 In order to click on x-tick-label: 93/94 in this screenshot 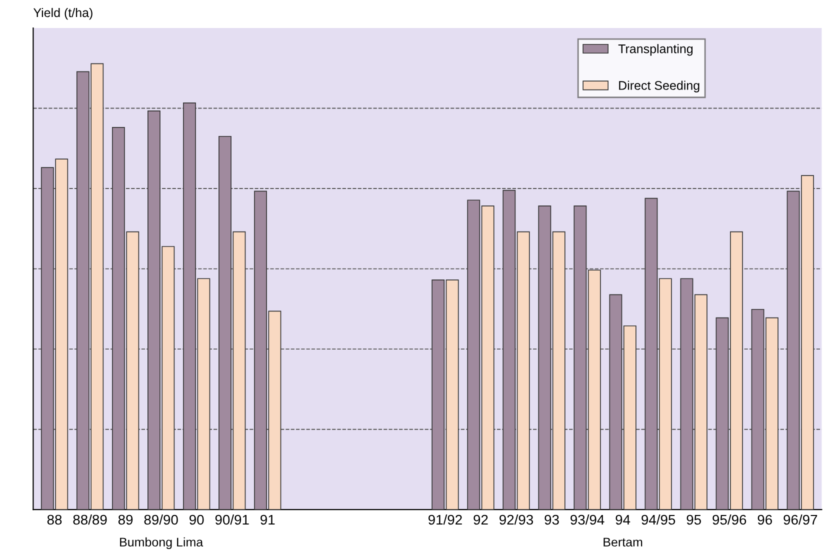, I will do `click(587, 519)`.